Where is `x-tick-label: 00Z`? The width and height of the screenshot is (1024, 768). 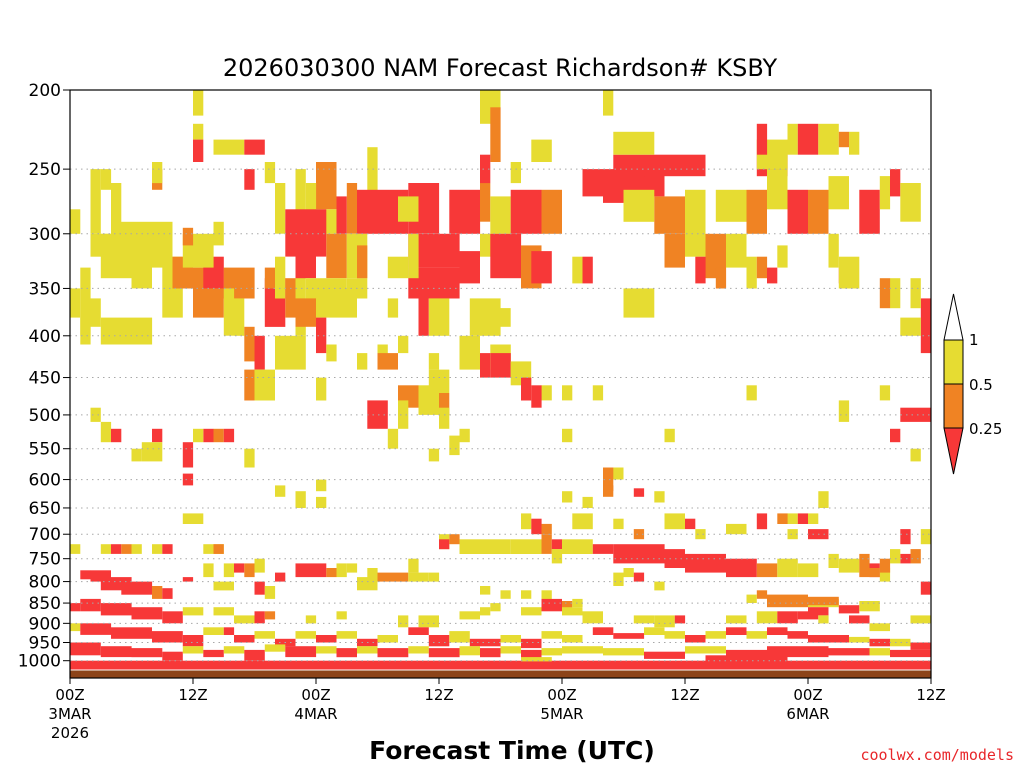 x-tick-label: 00Z is located at coordinates (807, 695).